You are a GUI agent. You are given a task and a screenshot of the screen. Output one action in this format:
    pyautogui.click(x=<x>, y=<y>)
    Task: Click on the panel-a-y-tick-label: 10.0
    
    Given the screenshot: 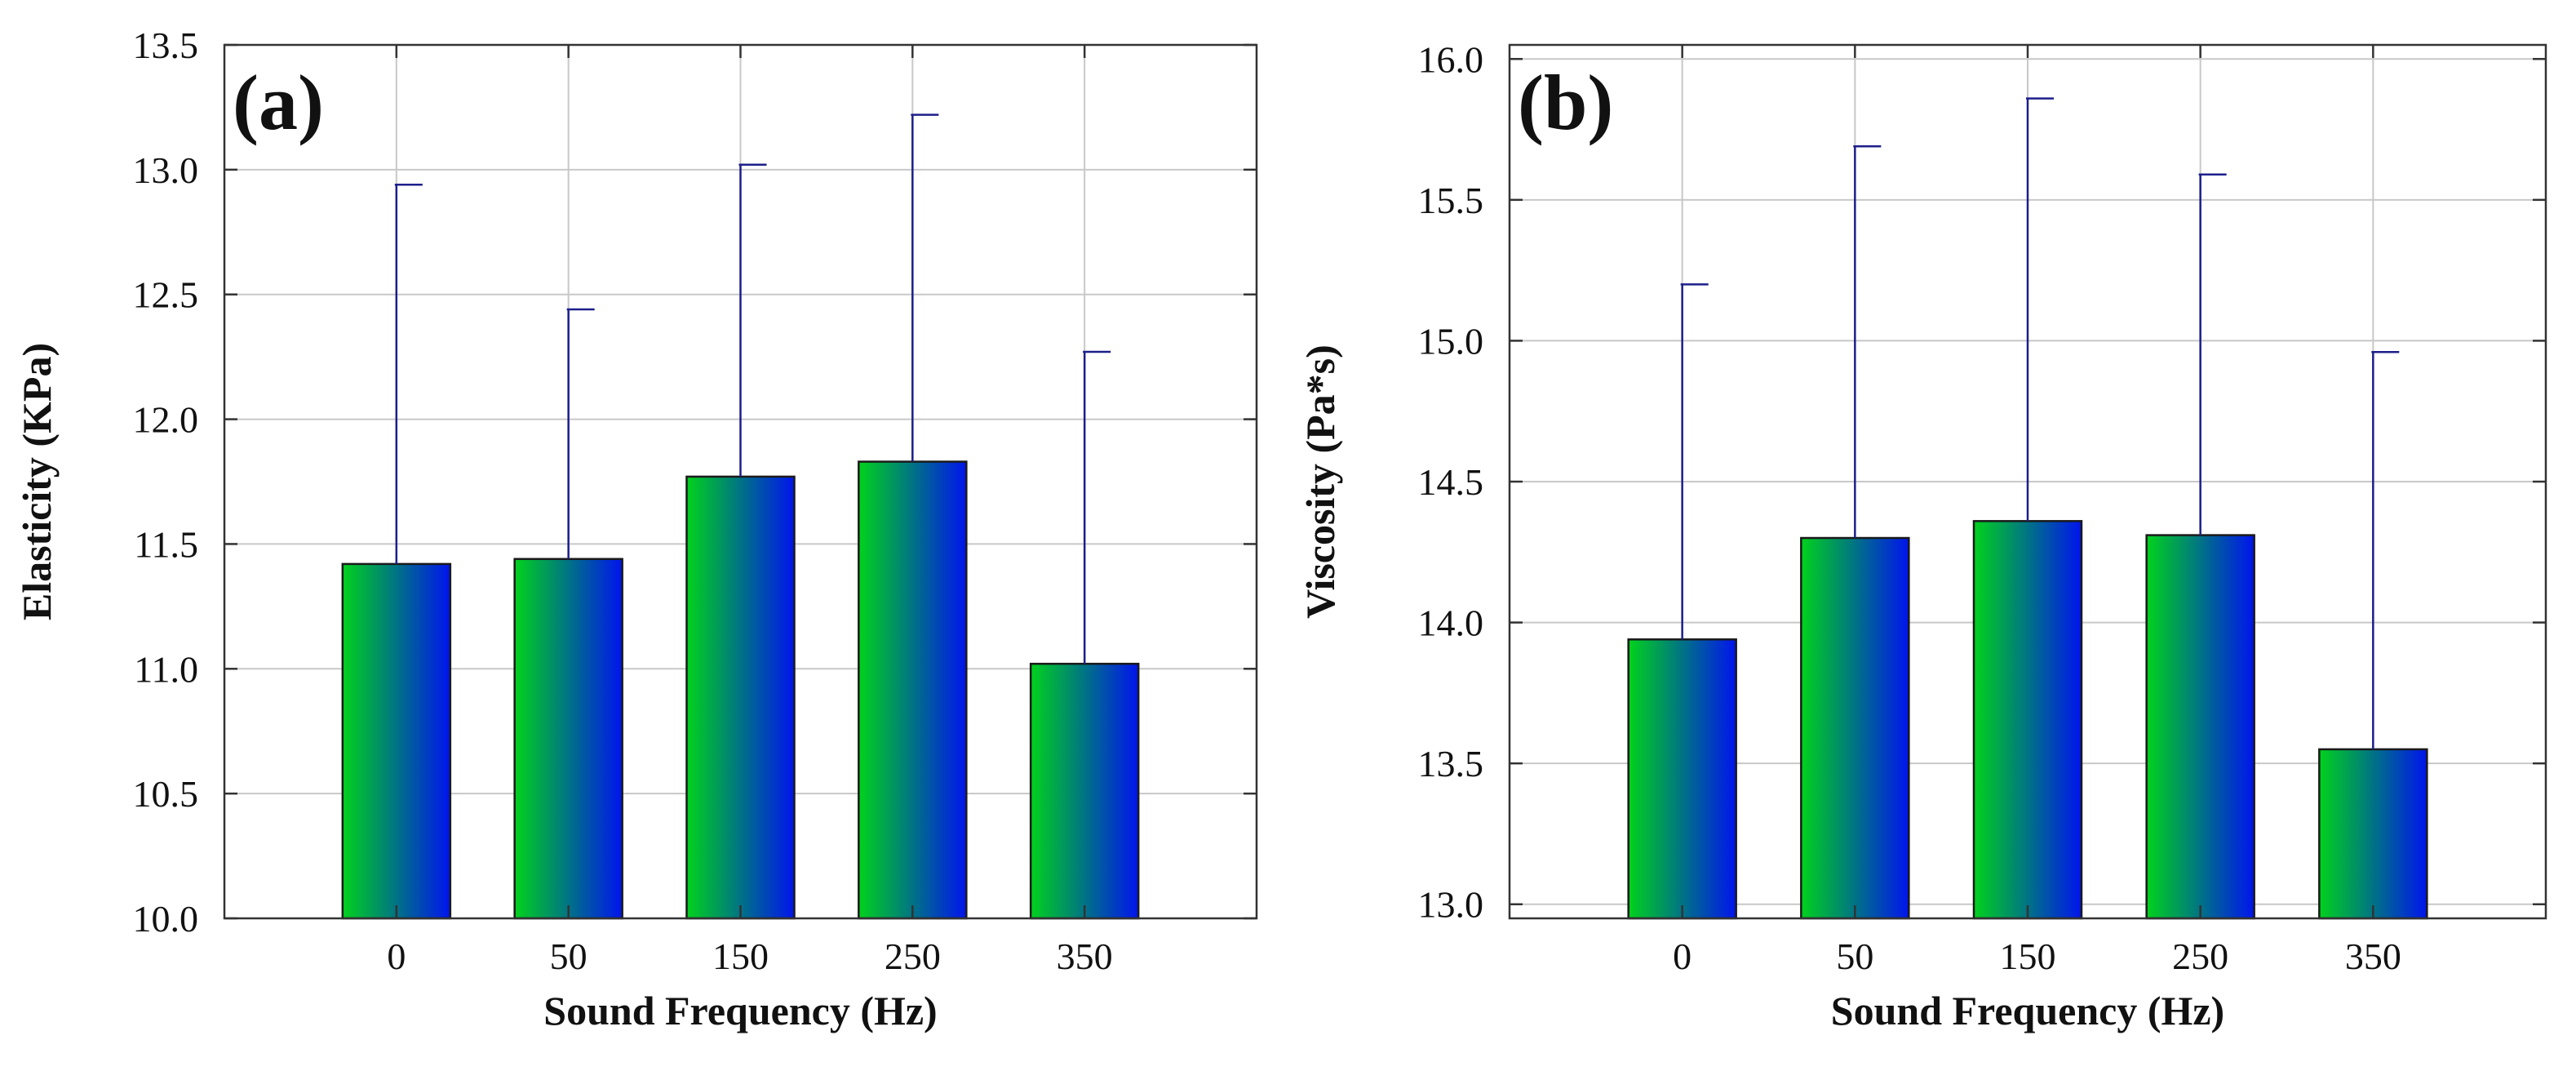 What is the action you would take?
    pyautogui.click(x=166, y=919)
    